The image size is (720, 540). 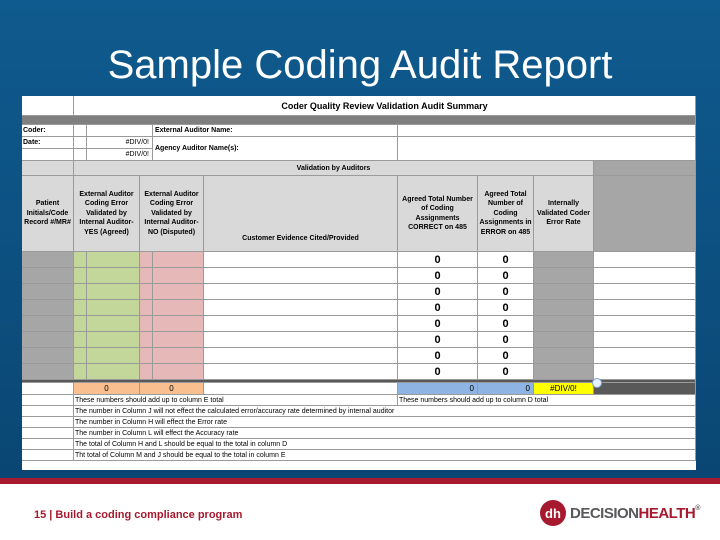 What do you see at coordinates (172, 389) in the screenshot?
I see `total-no: 0` at bounding box center [172, 389].